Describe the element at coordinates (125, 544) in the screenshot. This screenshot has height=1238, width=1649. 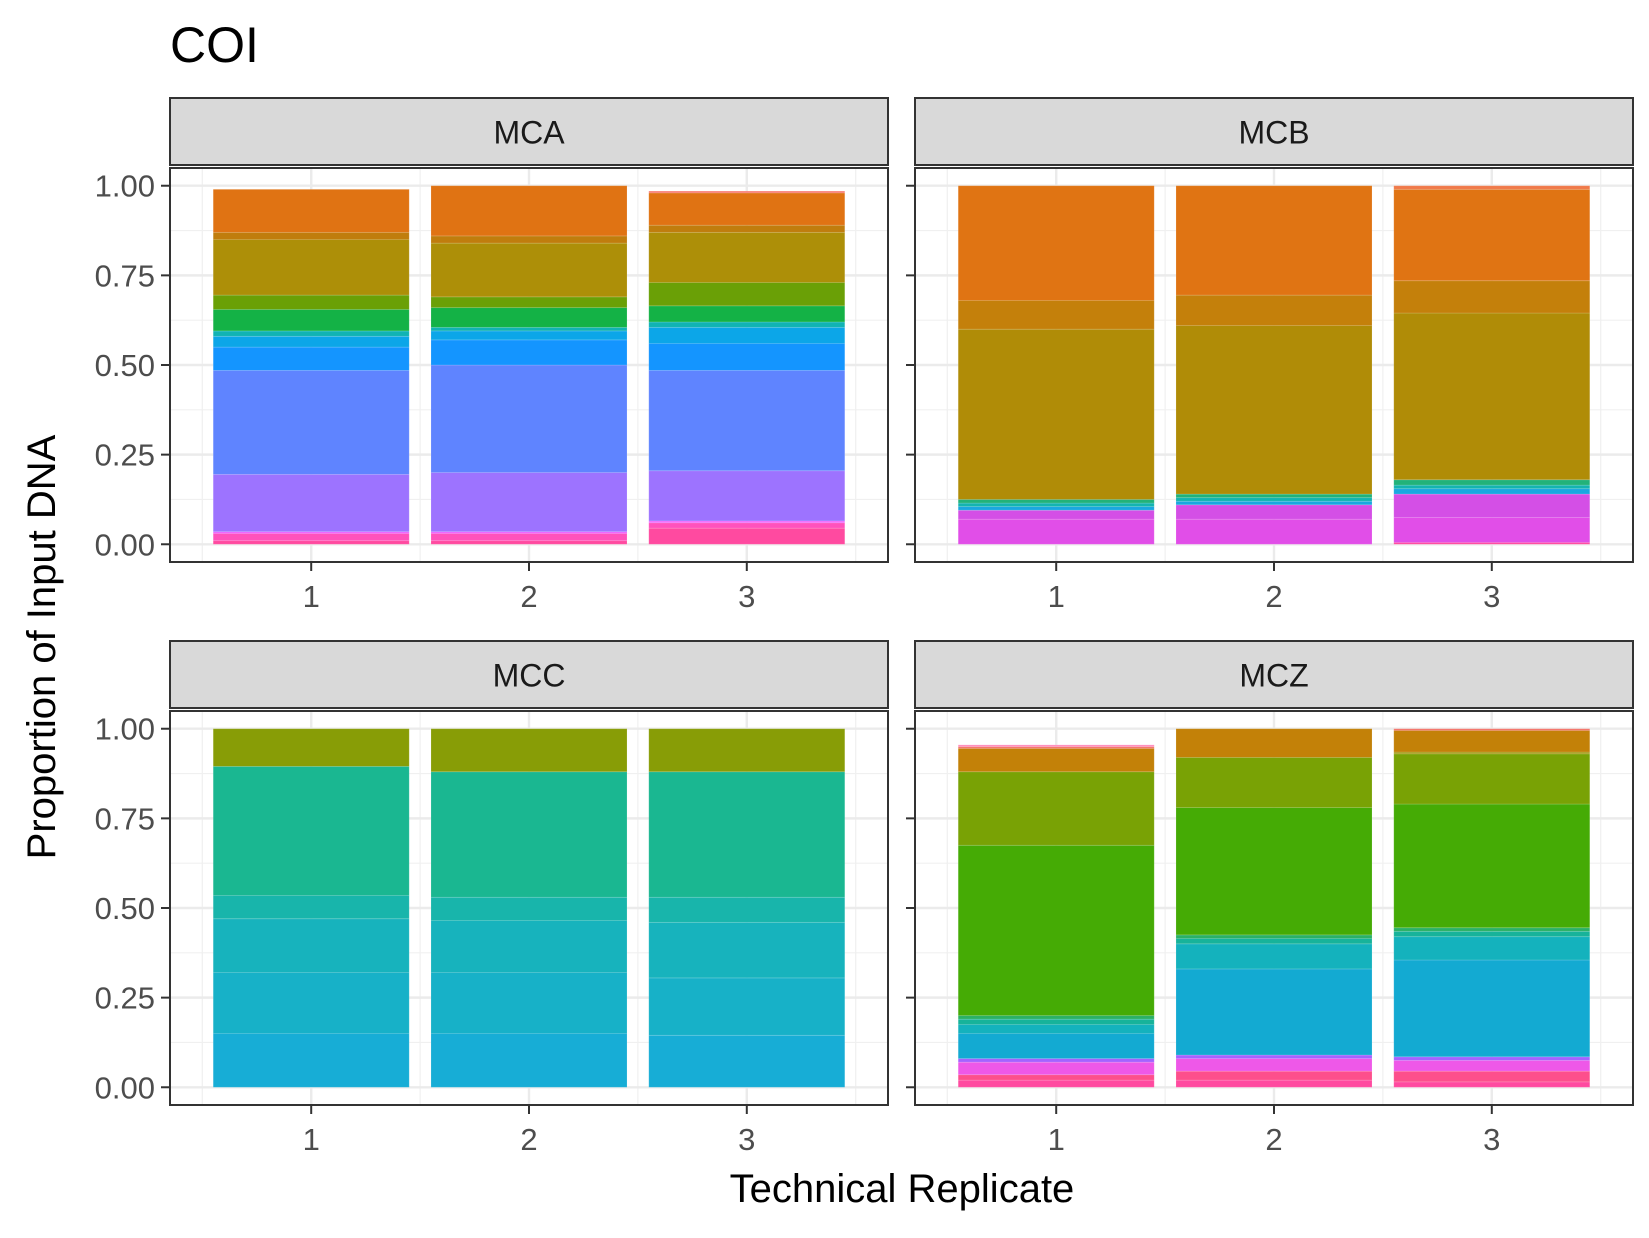
I see `y-tick-label: 0.00` at that location.